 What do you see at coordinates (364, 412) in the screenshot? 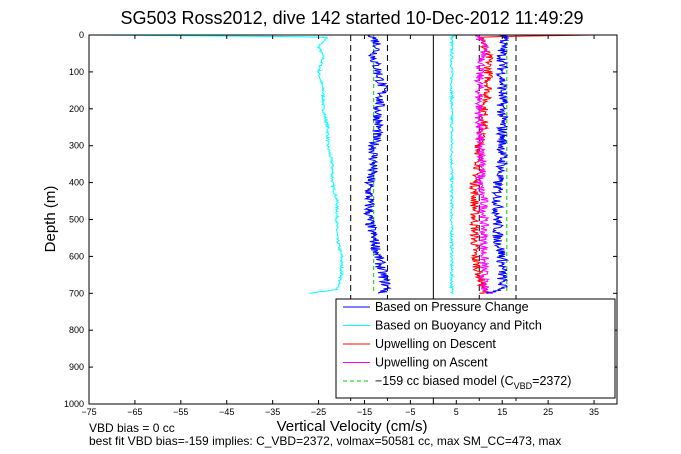
I see `x-tick-label: −15` at bounding box center [364, 412].